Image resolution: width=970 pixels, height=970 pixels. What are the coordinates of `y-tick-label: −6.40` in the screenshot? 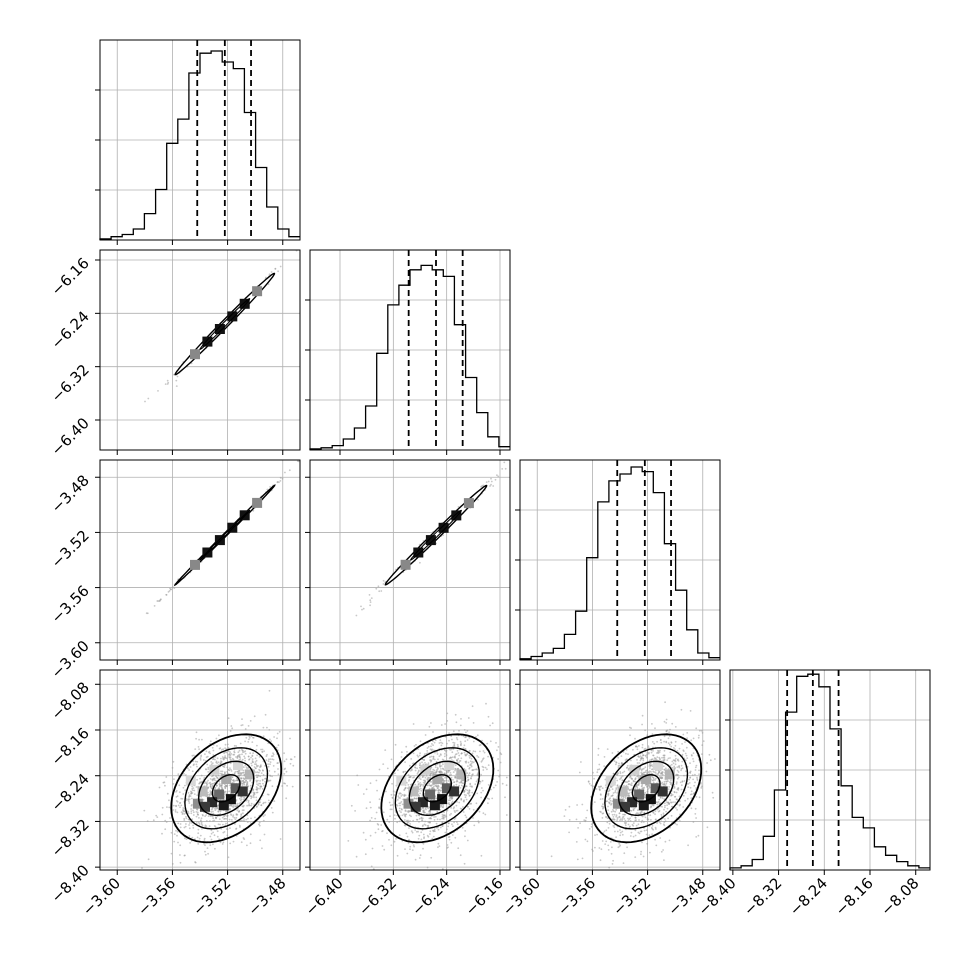 It's located at (70, 436).